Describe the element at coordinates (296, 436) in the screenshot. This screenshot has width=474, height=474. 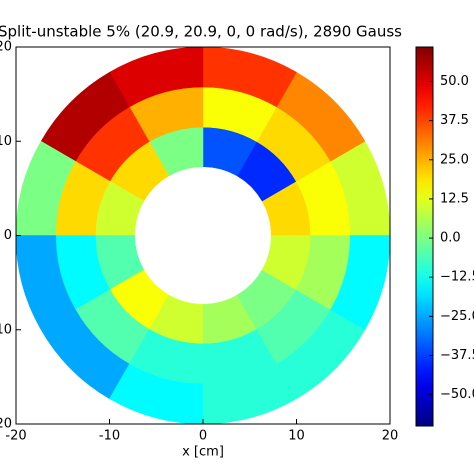
I see `x-tick-label: 10` at that location.